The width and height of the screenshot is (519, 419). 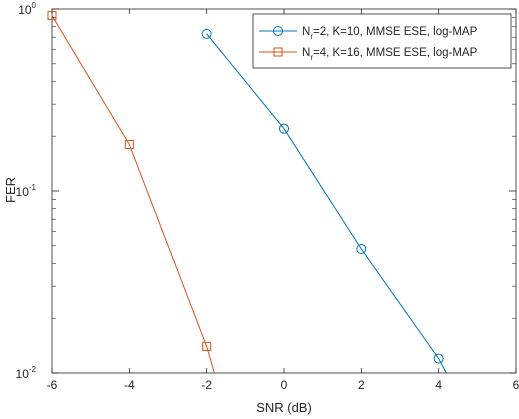 I want to click on x-axis-label: SNR (dB), so click(x=284, y=407).